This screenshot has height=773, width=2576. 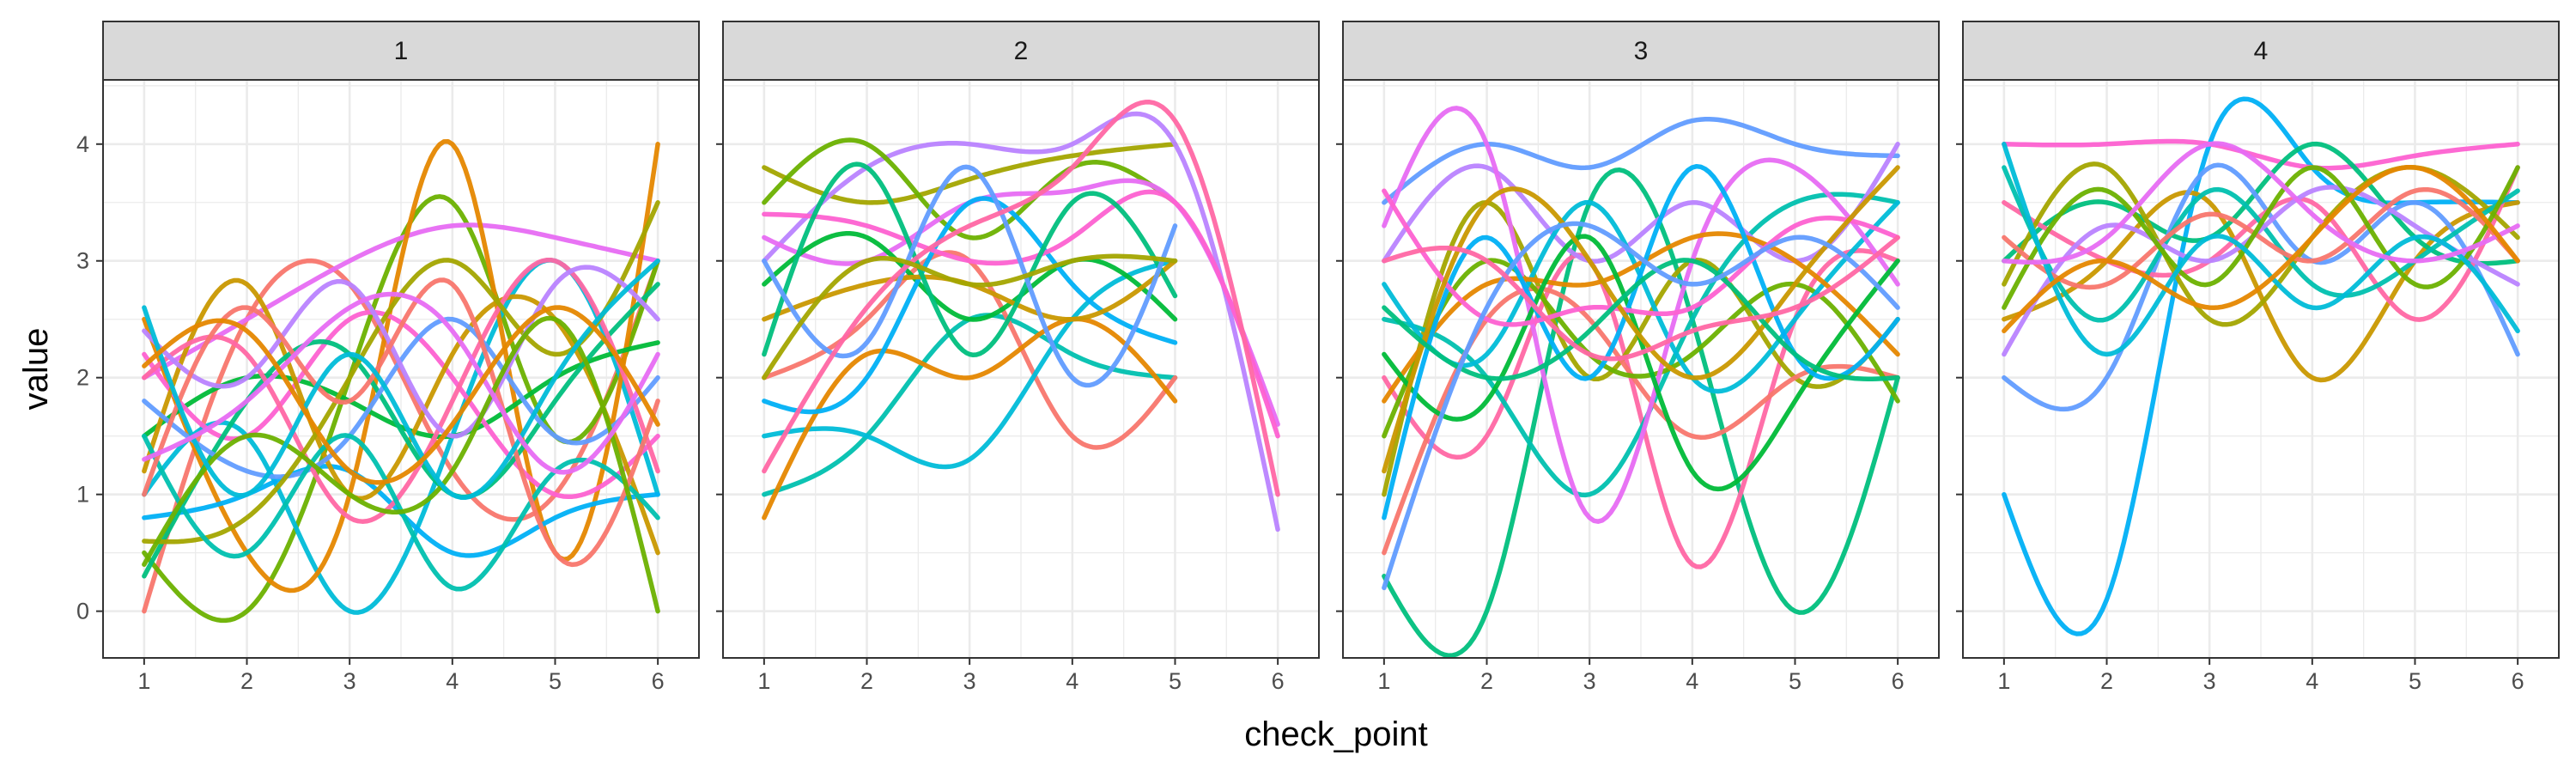 What do you see at coordinates (82, 495) in the screenshot?
I see `y-tick-label: 1` at bounding box center [82, 495].